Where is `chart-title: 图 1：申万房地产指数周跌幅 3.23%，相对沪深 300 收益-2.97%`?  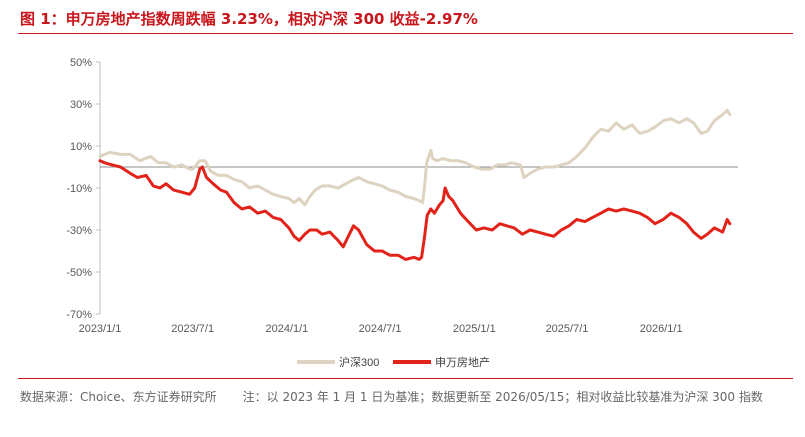 chart-title: 图 1：申万房地产指数周跌幅 3.23%，相对沪深 300 收益-2.97% is located at coordinates (249, 19).